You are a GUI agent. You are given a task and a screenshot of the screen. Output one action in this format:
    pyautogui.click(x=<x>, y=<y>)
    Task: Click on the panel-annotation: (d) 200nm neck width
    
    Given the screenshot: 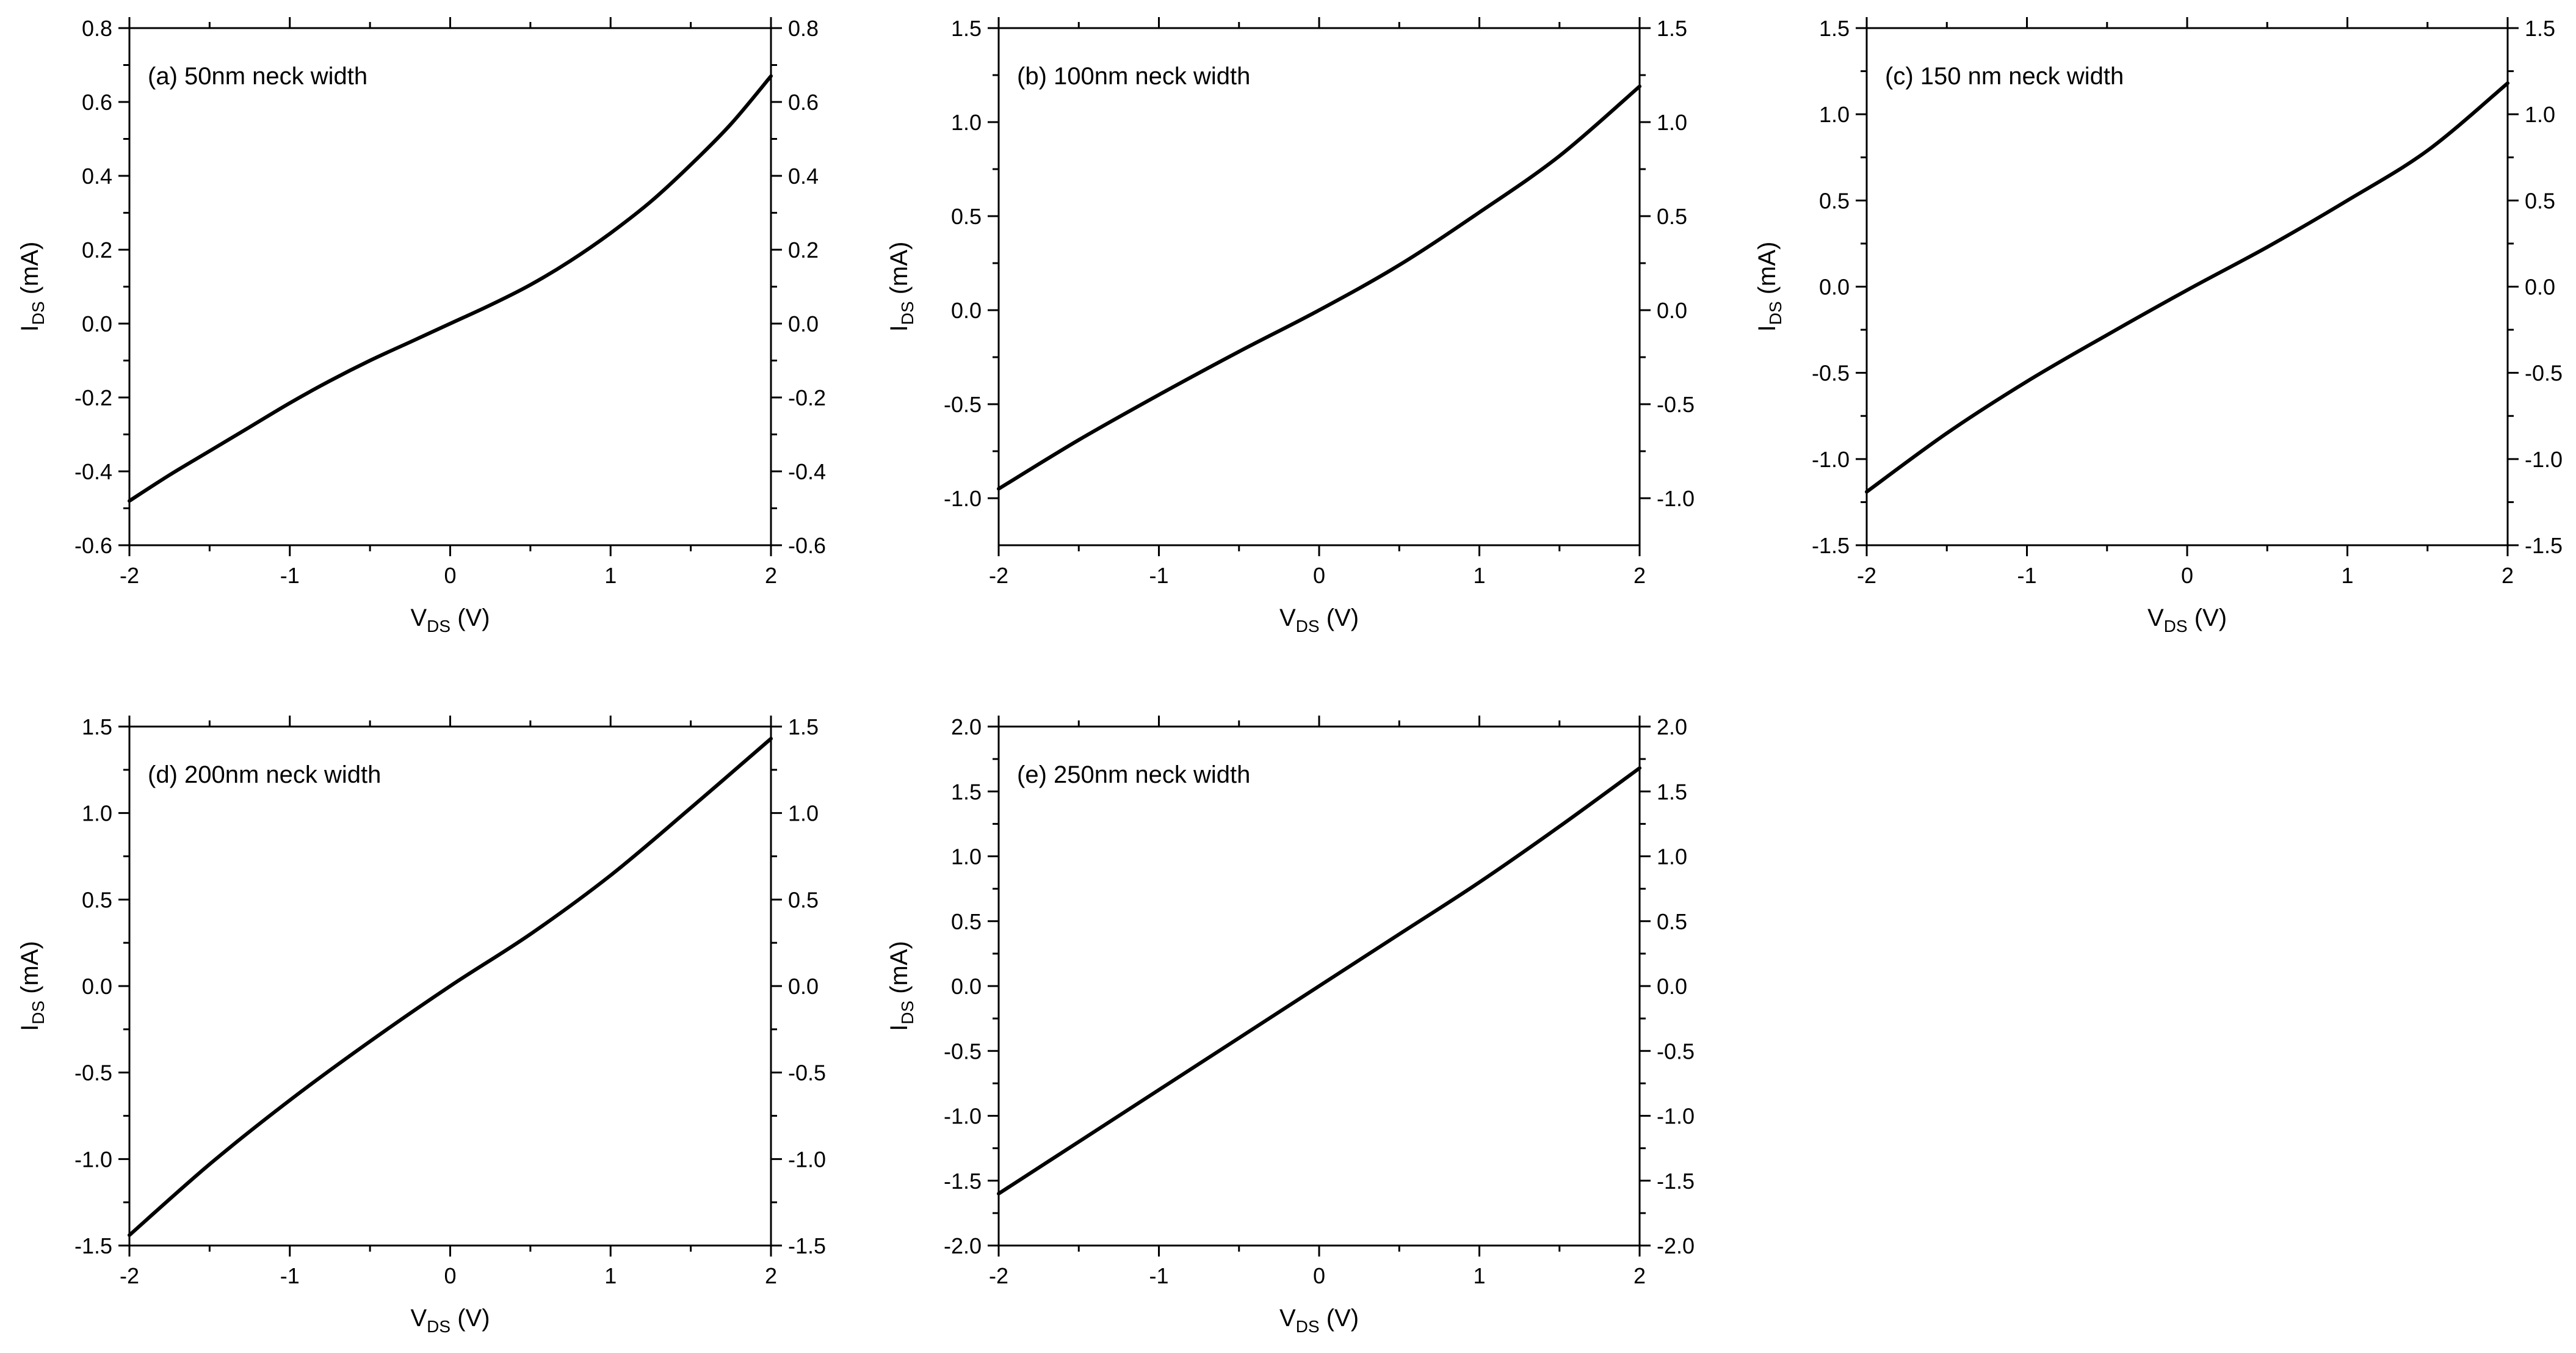 What is the action you would take?
    pyautogui.click(x=264, y=774)
    